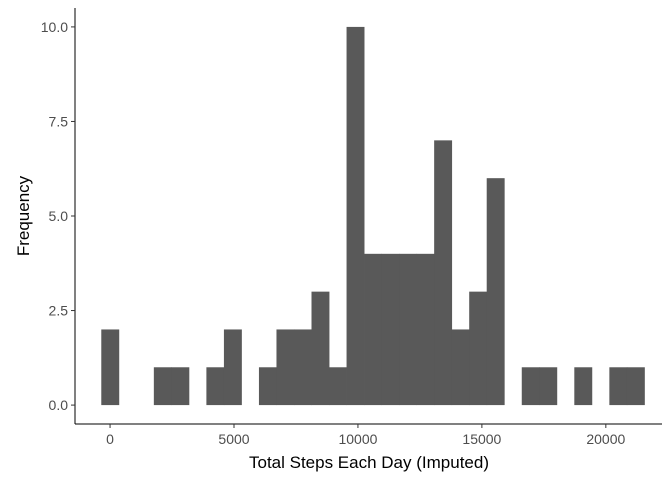 This screenshot has height=485, width=672. I want to click on x-axis-title: Total Steps Each Day (Imputed), so click(369, 462).